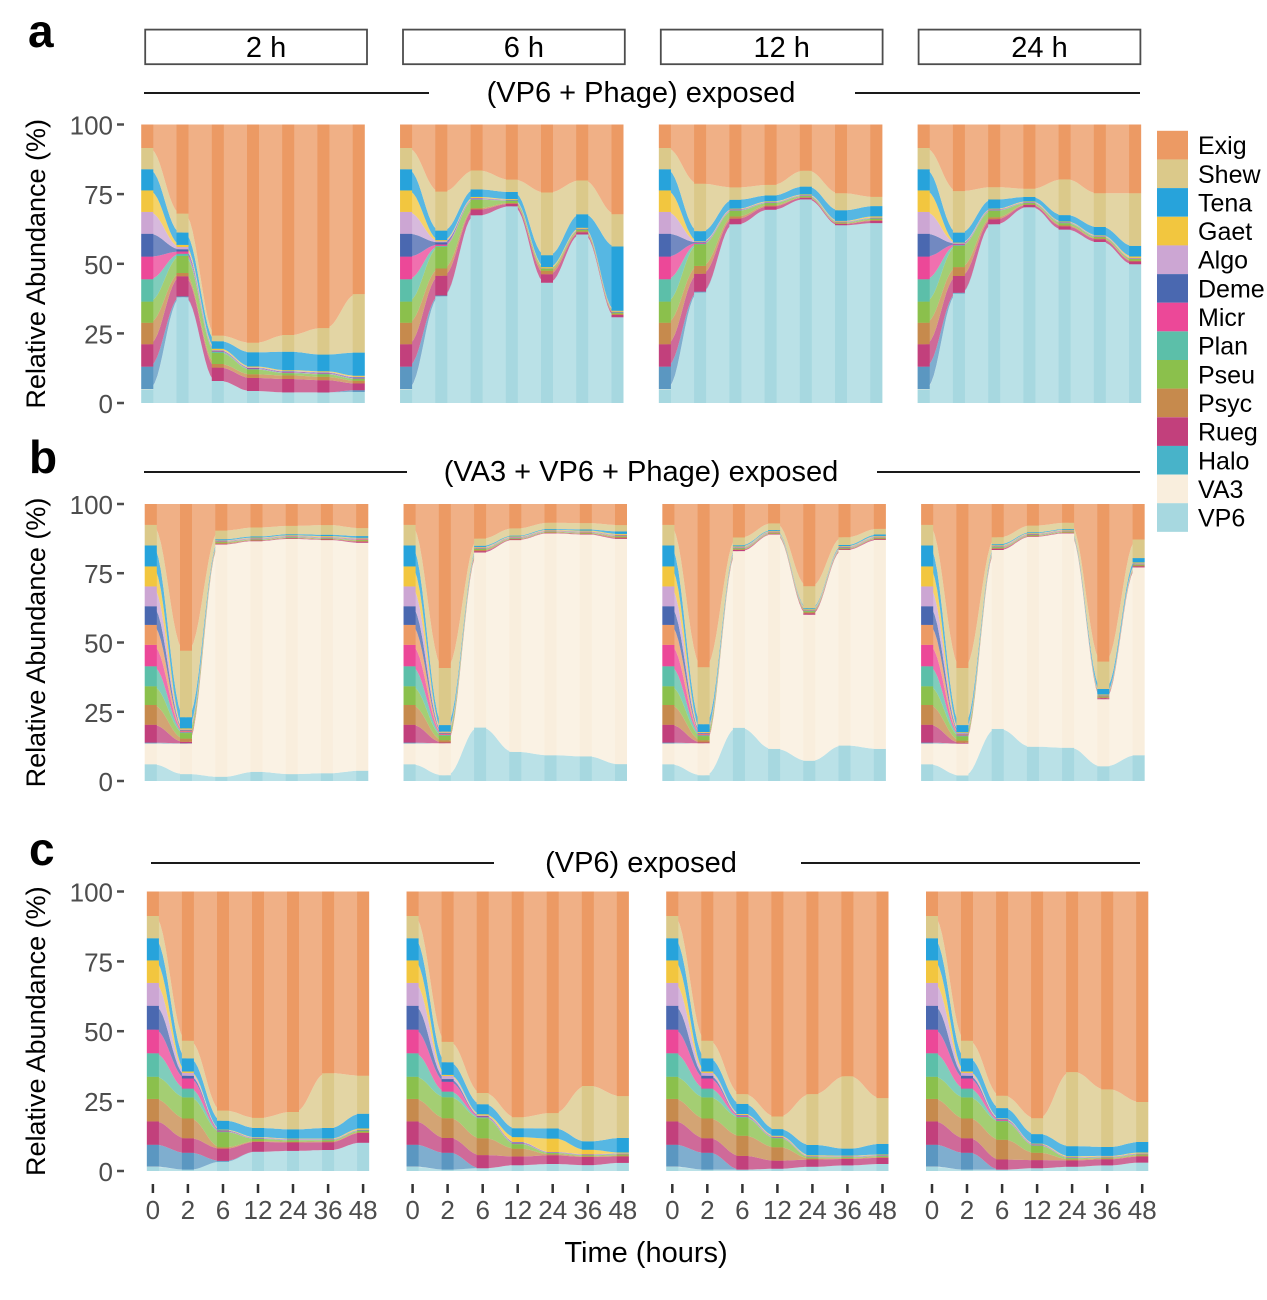  Describe the element at coordinates (641, 93) in the screenshot. I see `svg-text: (VP6 + Phage) exposed` at that location.